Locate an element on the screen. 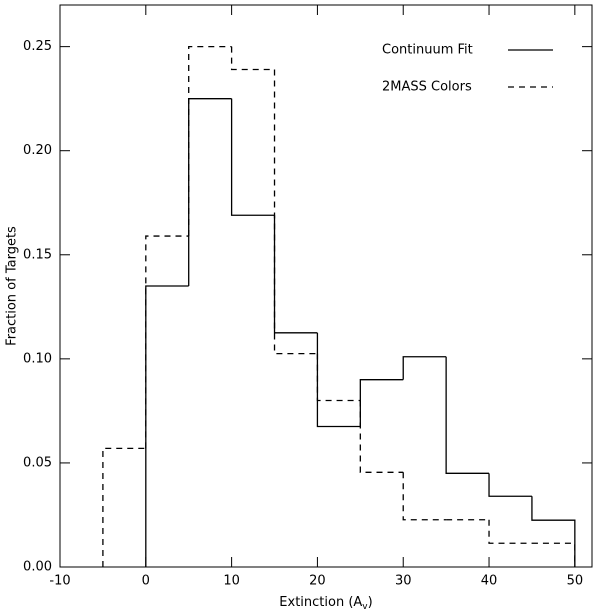  x-tick-label: 0 is located at coordinates (146, 581).